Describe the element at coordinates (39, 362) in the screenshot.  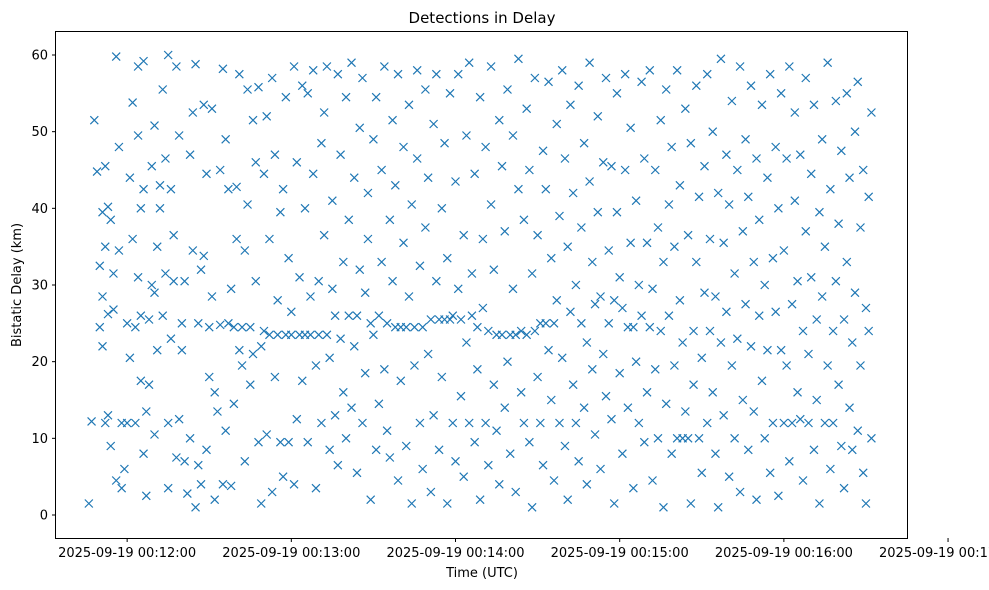
I see `y-tick-label-2: 20` at that location.